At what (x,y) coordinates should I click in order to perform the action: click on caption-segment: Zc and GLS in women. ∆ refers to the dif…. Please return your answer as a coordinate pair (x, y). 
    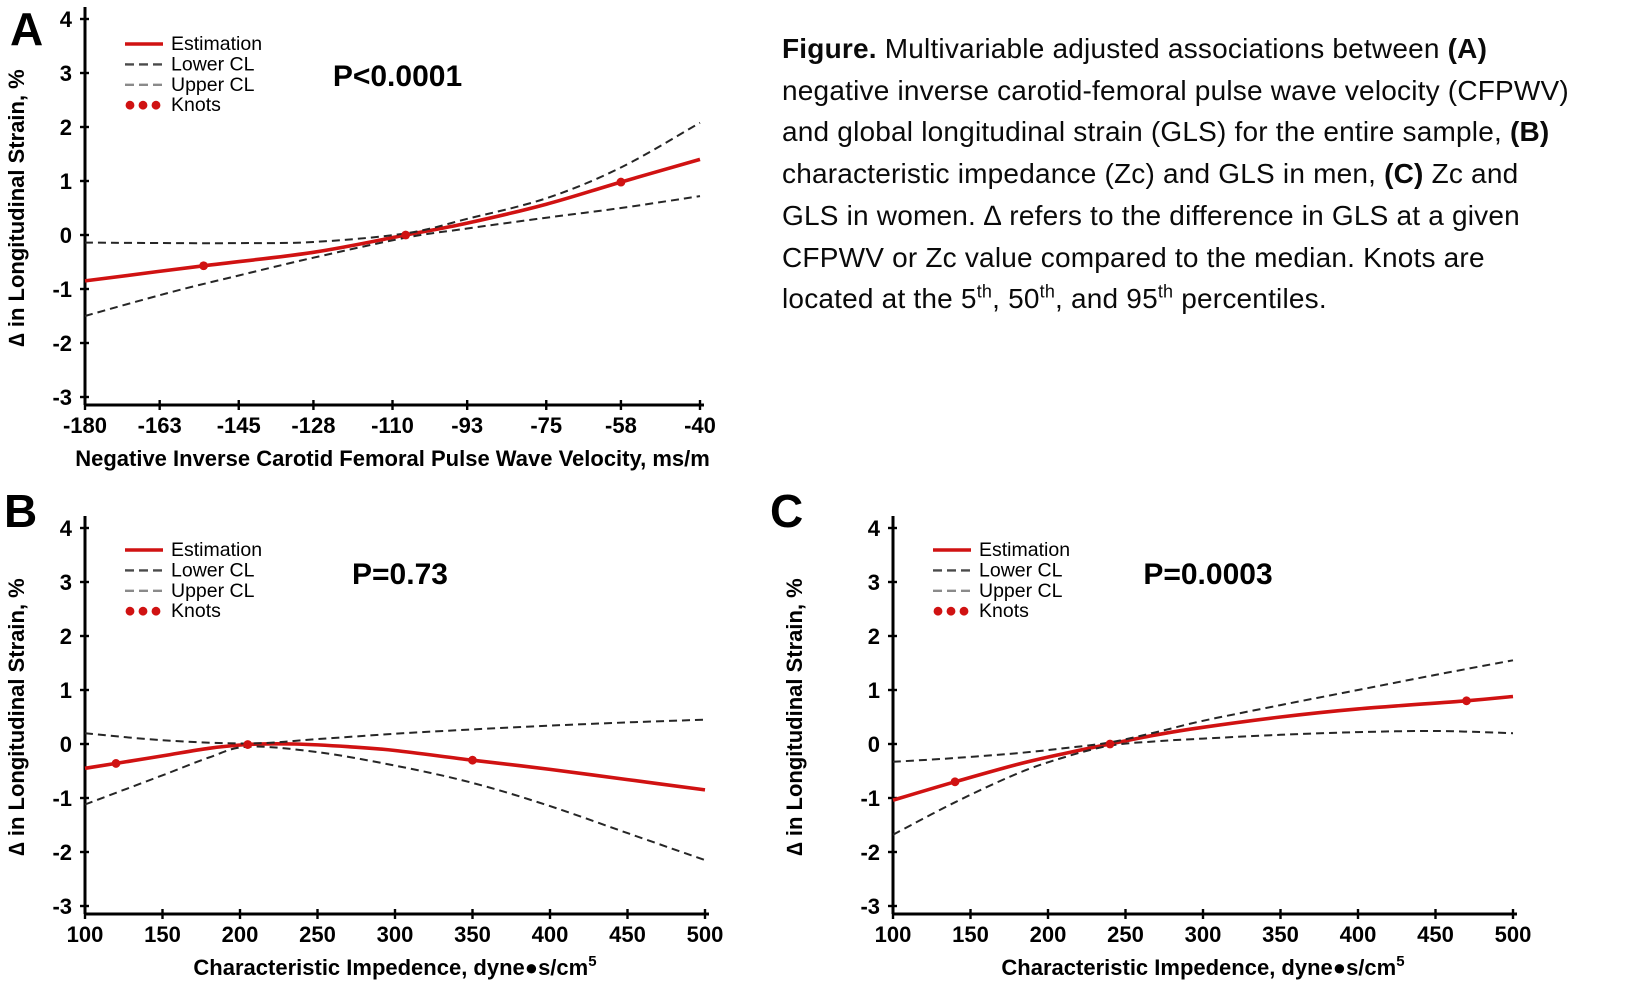
    Looking at the image, I should click on (1151, 236).